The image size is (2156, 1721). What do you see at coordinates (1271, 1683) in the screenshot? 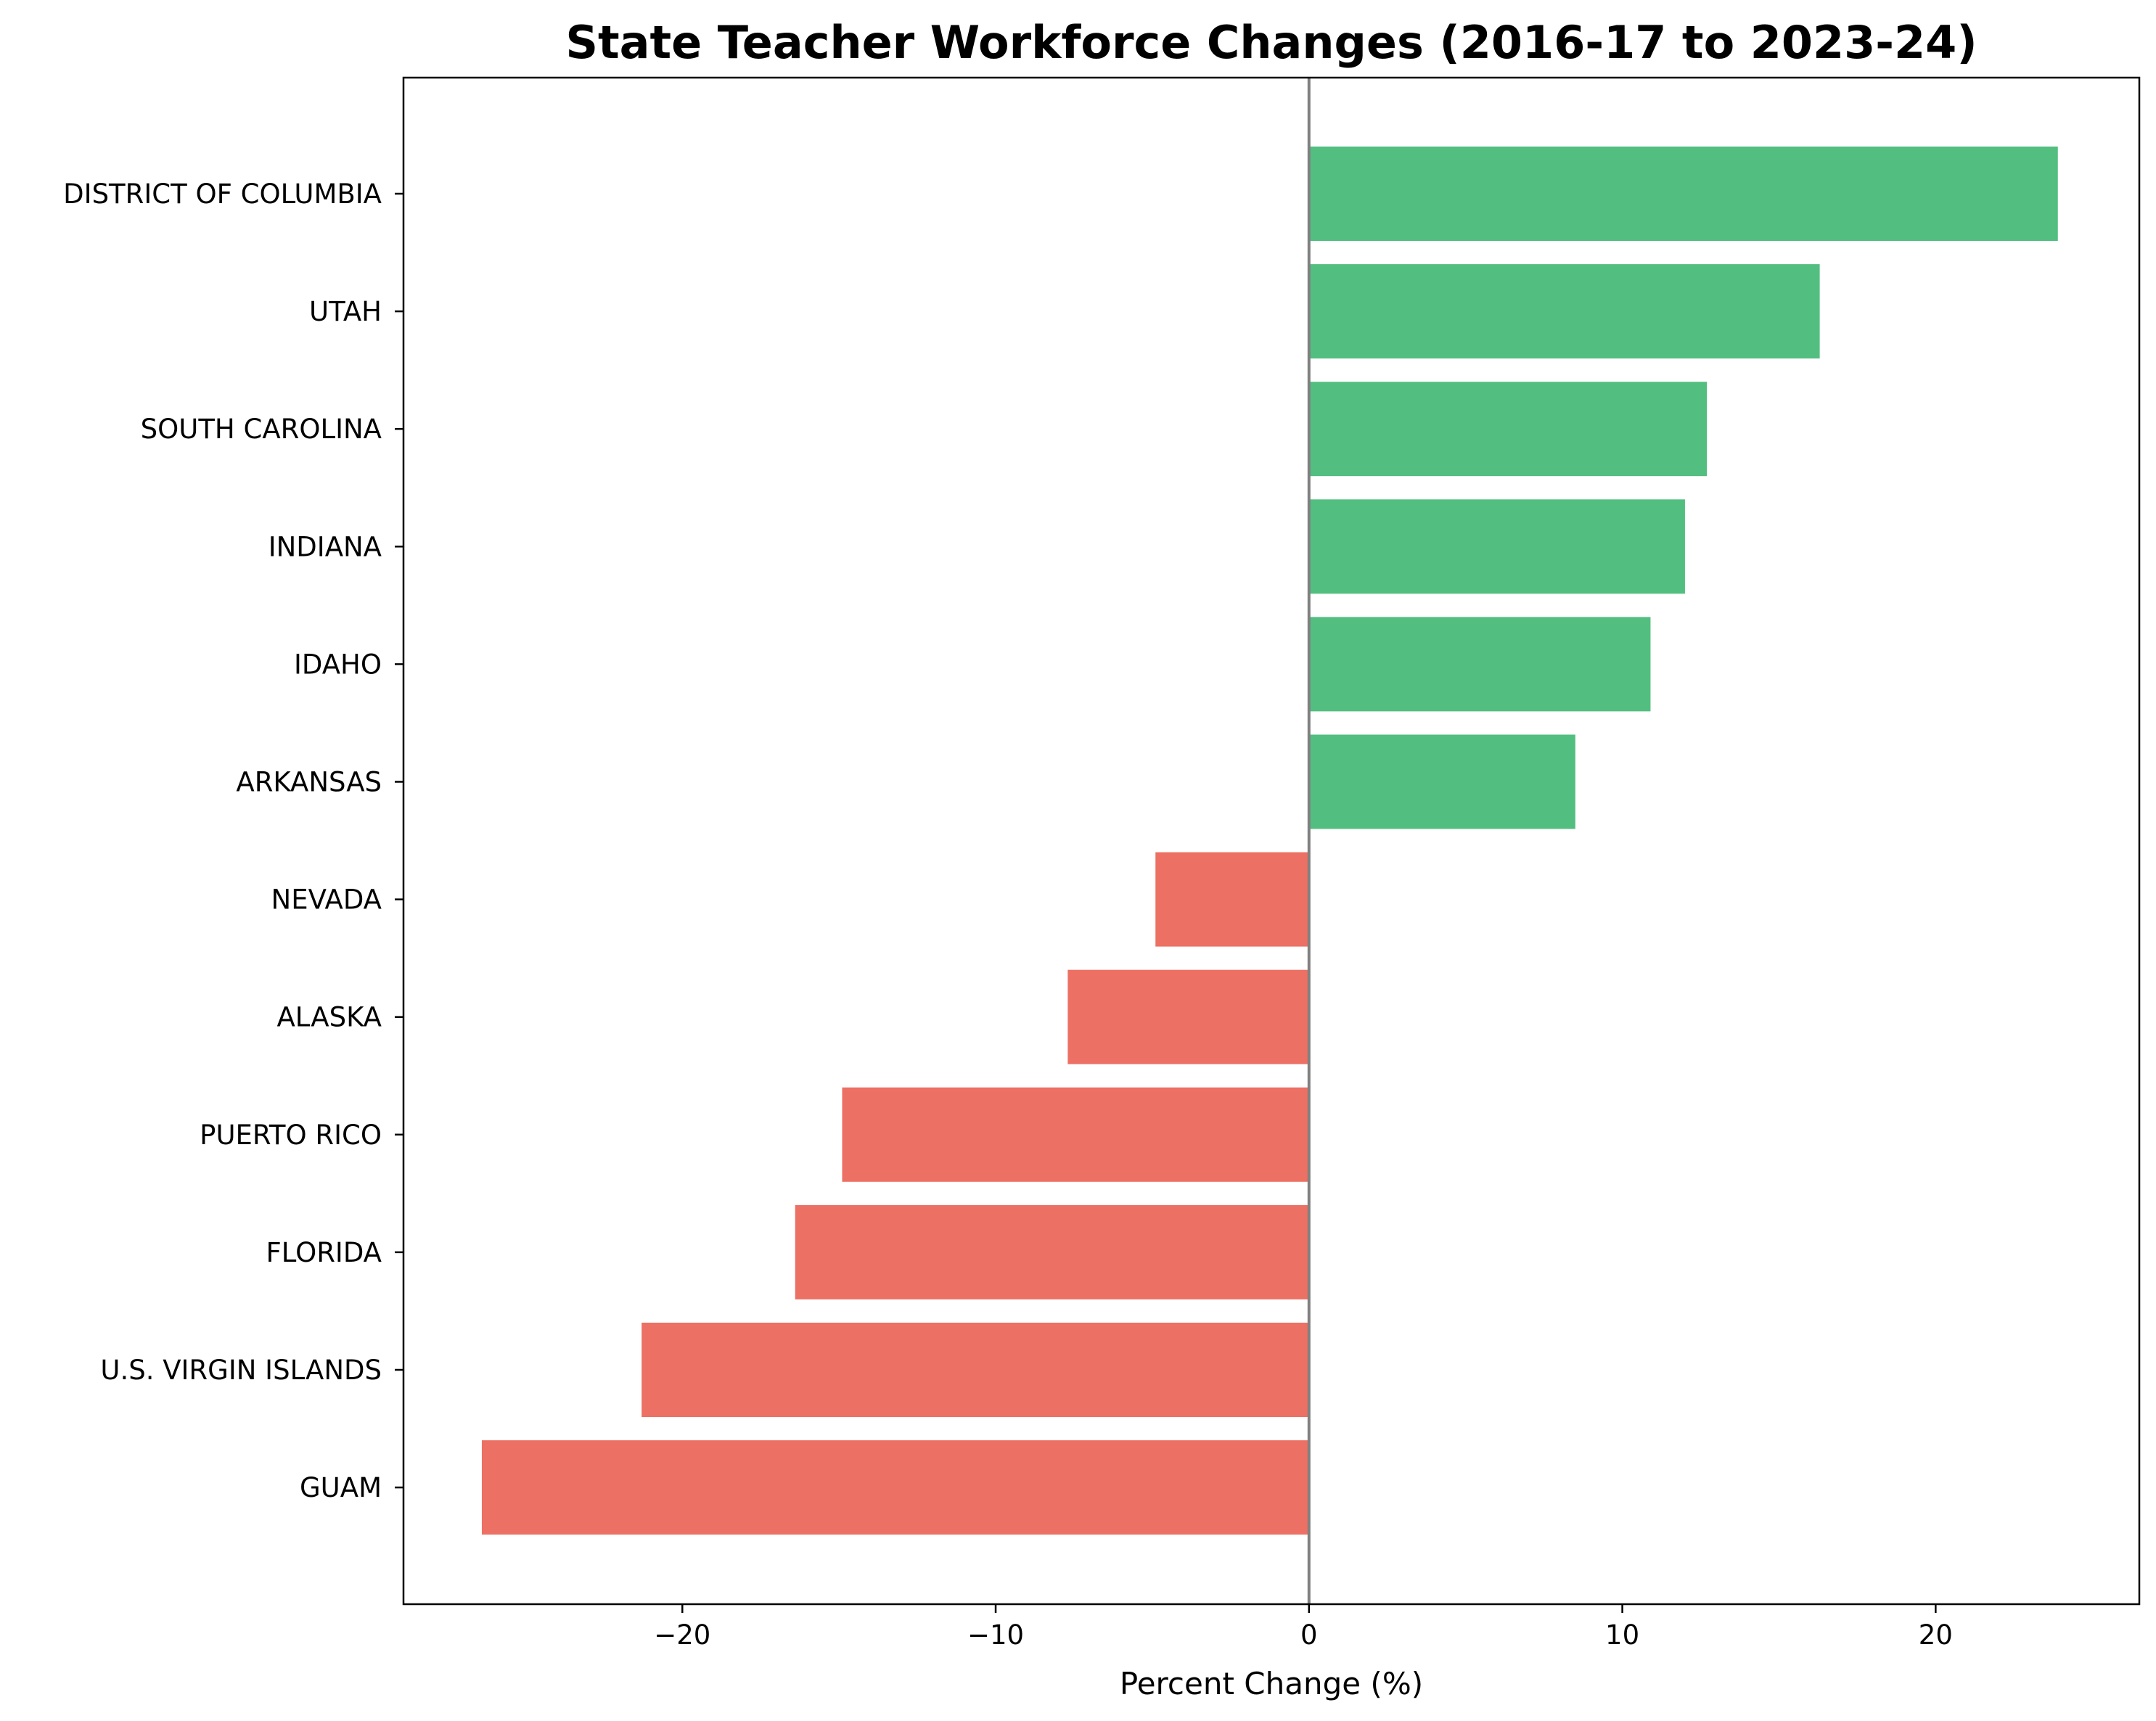
I see `x-axis-label: Percent Change (%)` at bounding box center [1271, 1683].